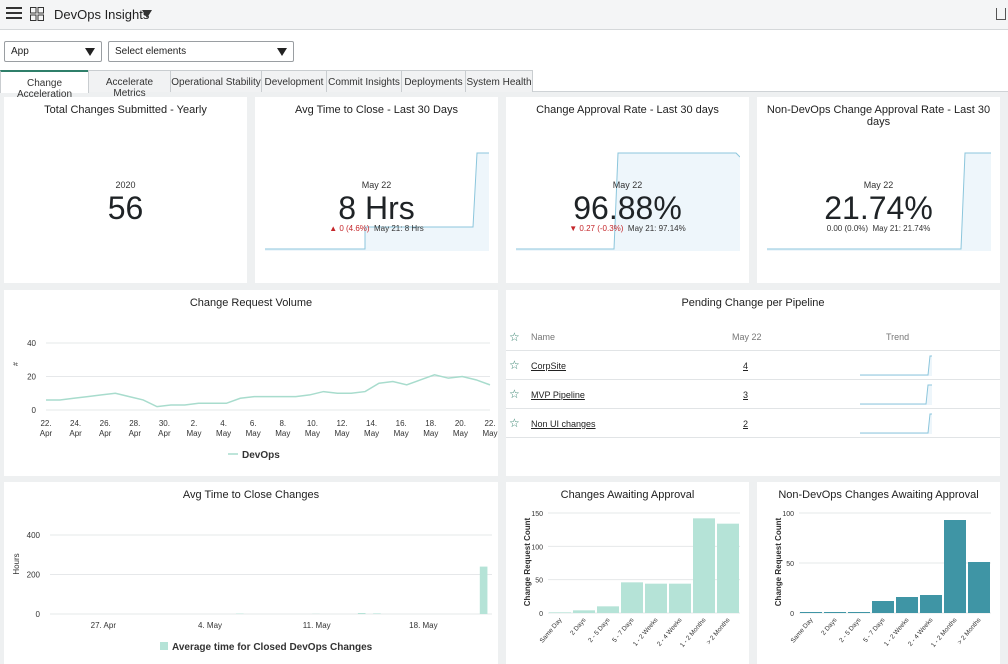  What do you see at coordinates (53, 51) in the screenshot?
I see `app-select: App` at bounding box center [53, 51].